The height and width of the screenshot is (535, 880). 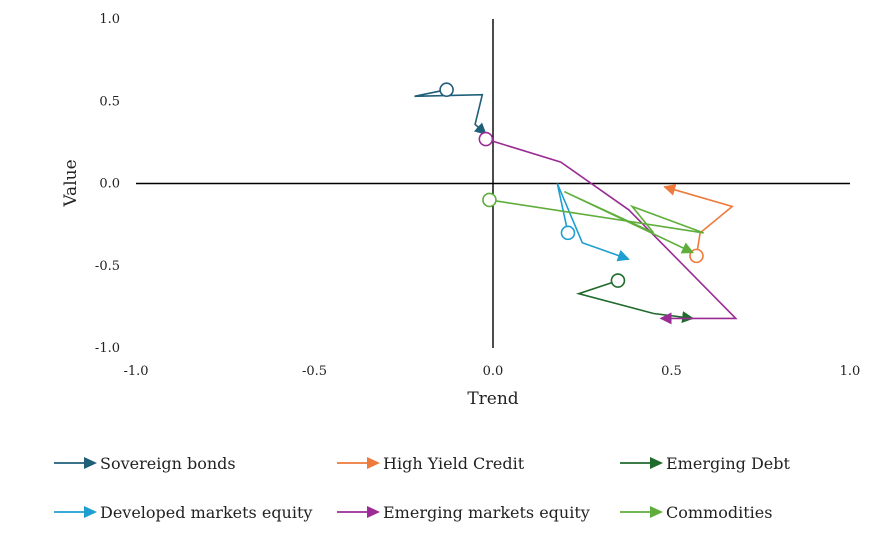 I want to click on legend-item: Emerging Debt, so click(x=705, y=463).